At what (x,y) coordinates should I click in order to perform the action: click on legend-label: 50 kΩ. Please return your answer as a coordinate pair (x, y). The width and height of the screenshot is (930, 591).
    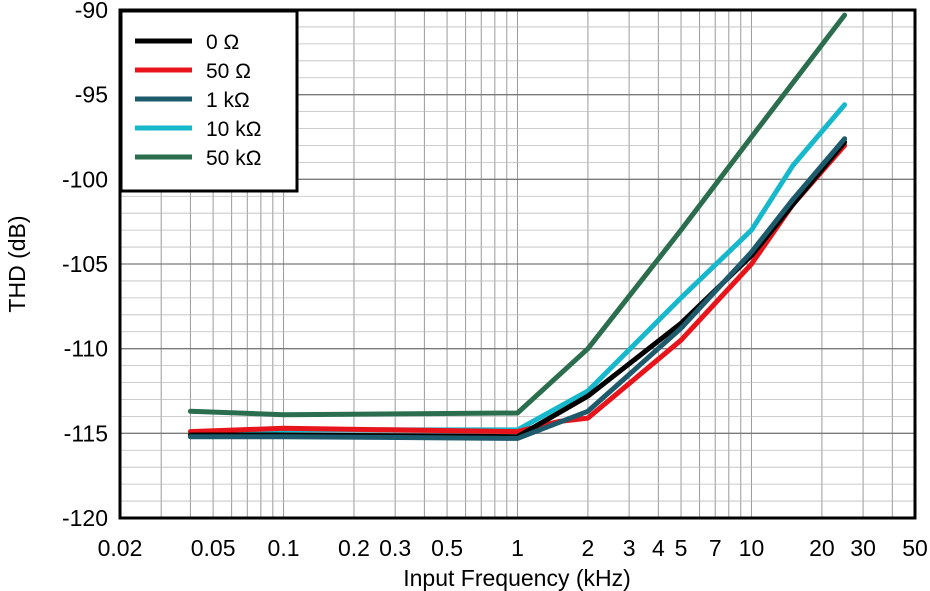
    Looking at the image, I should click on (233, 158).